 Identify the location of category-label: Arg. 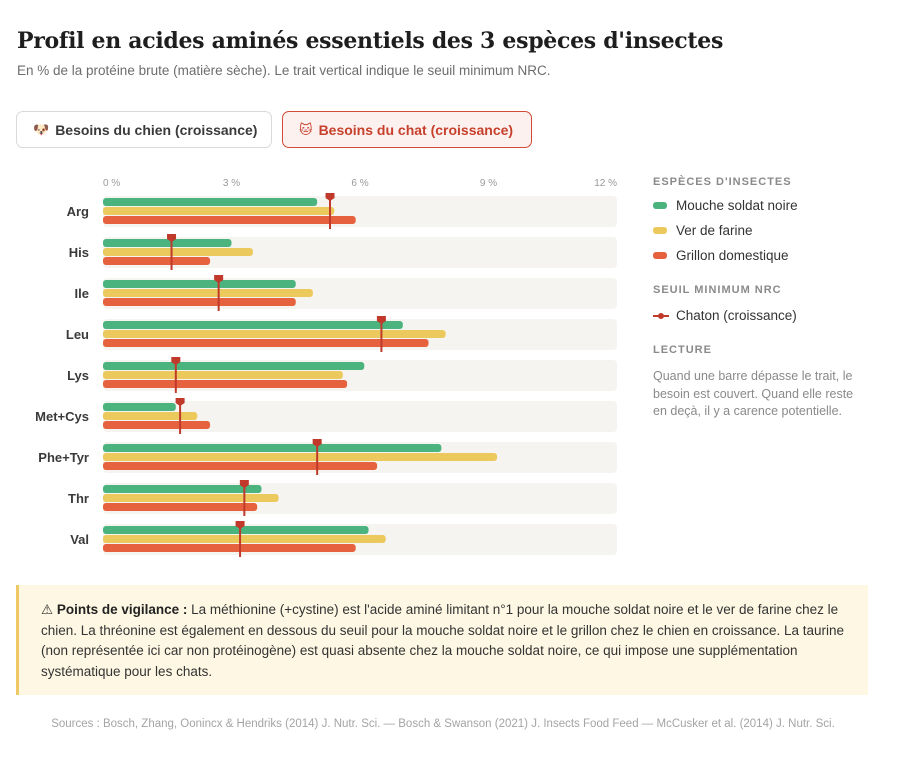
(78, 211).